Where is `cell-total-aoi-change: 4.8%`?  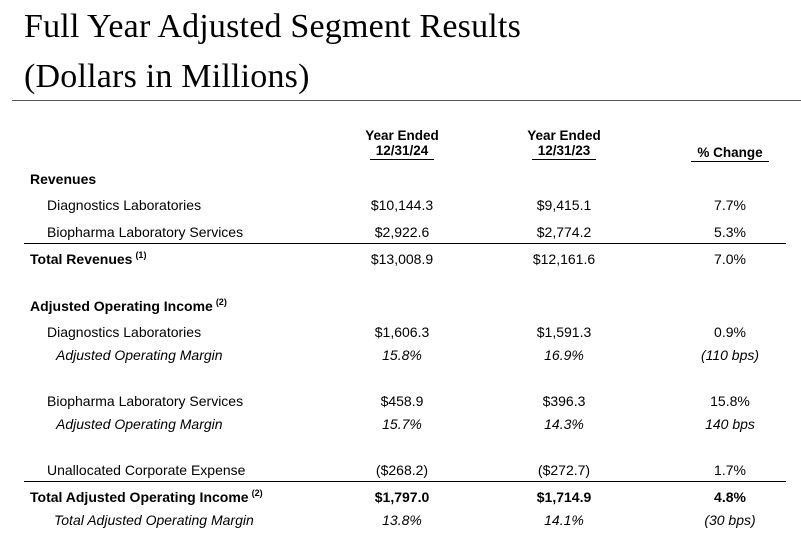 cell-total-aoi-change: 4.8% is located at coordinates (730, 497).